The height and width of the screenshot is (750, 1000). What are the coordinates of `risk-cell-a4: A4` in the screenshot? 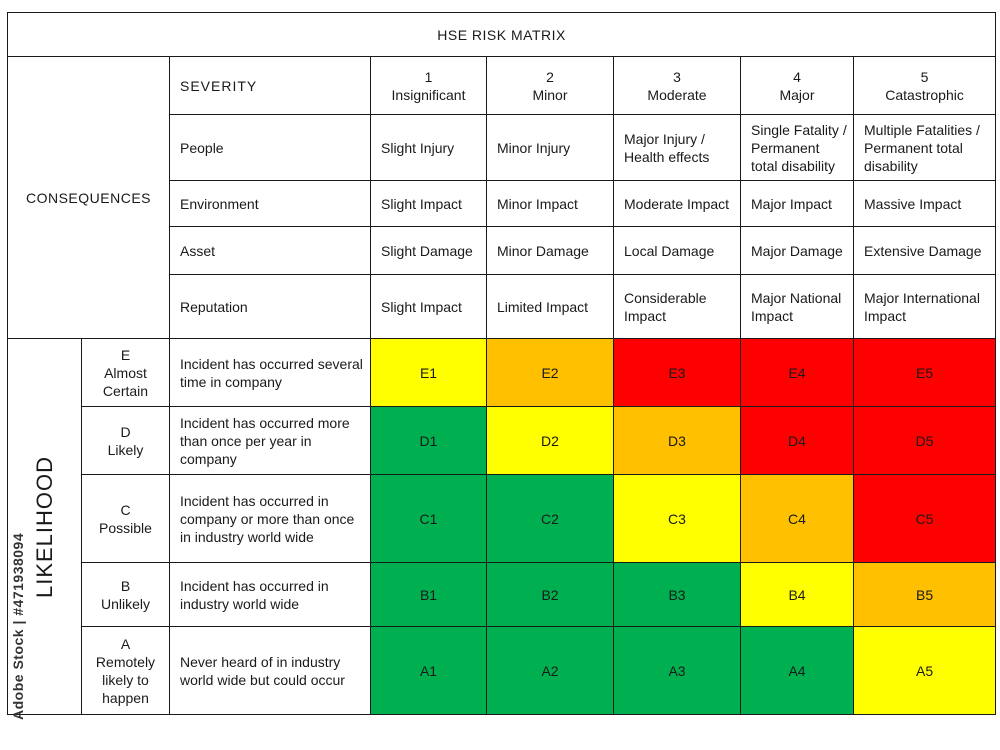 It's located at (797, 670).